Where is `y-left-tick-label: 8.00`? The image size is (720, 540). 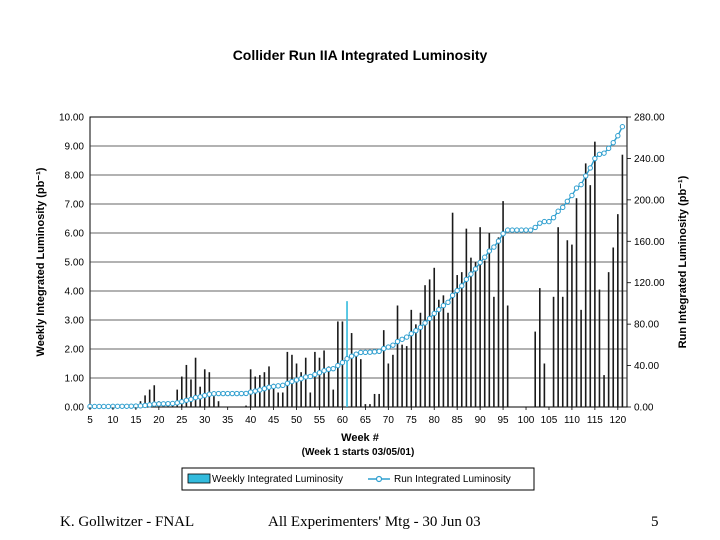 y-left-tick-label: 8.00 is located at coordinates (75, 176).